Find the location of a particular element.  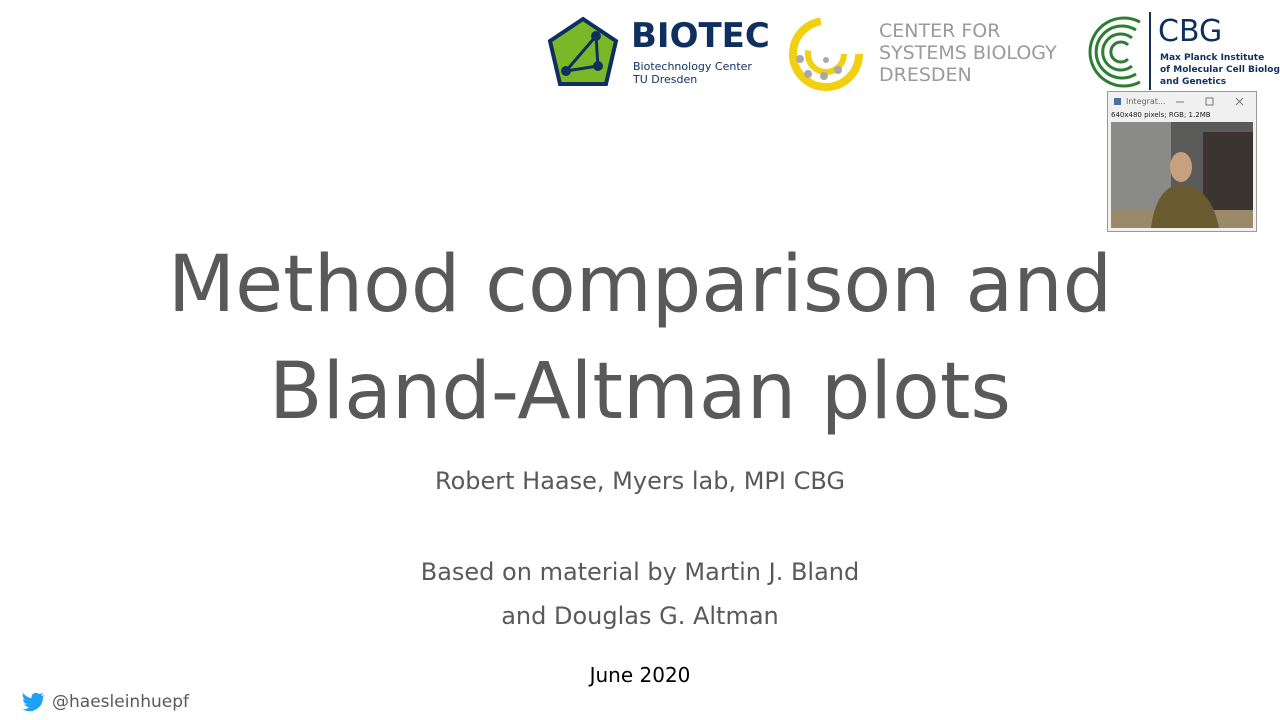

cbg-line: Max Planck Institute is located at coordinates (1212, 58).